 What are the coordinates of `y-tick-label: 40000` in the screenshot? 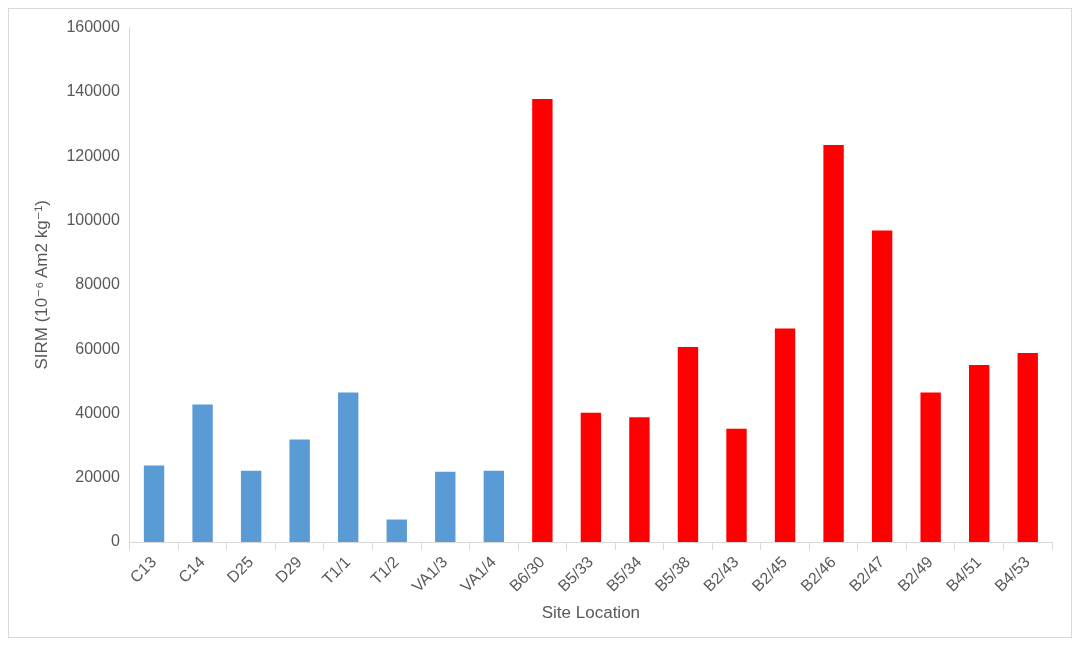 It's located at (97, 412).